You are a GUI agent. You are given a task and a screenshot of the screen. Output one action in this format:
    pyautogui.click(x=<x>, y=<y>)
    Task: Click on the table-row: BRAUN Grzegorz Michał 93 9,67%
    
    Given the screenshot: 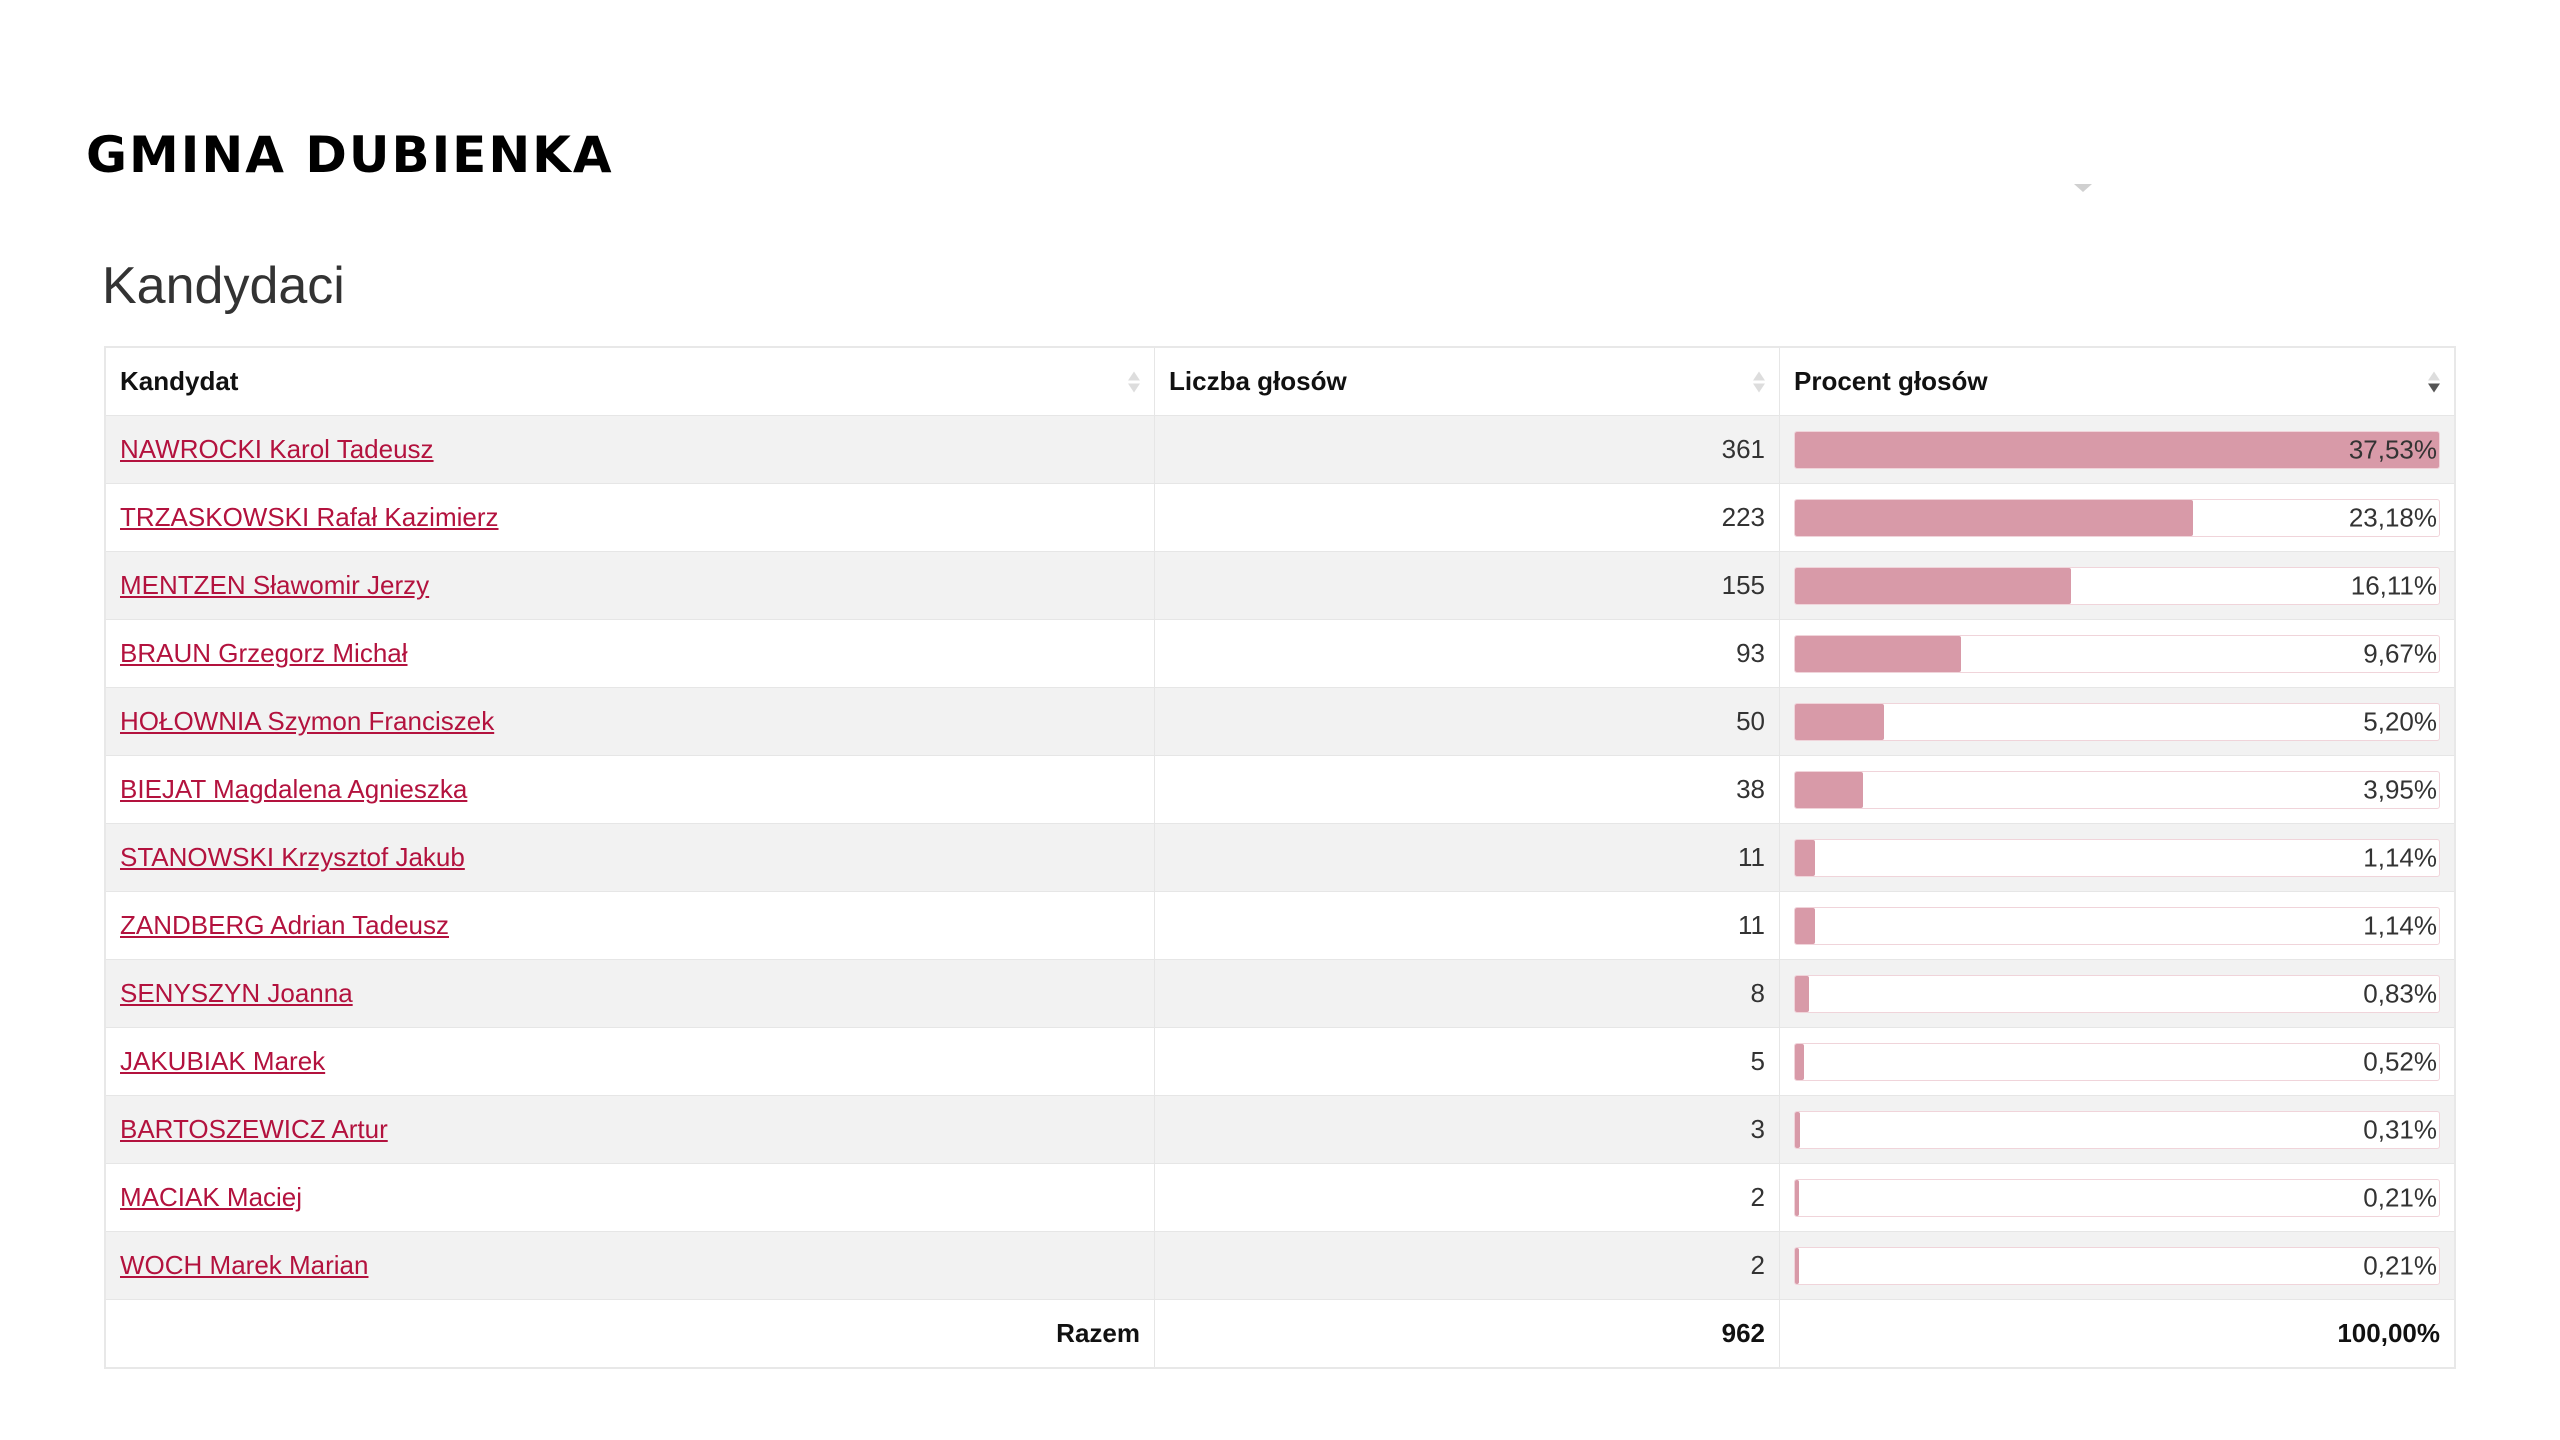 What is the action you would take?
    pyautogui.click(x=1280, y=653)
    